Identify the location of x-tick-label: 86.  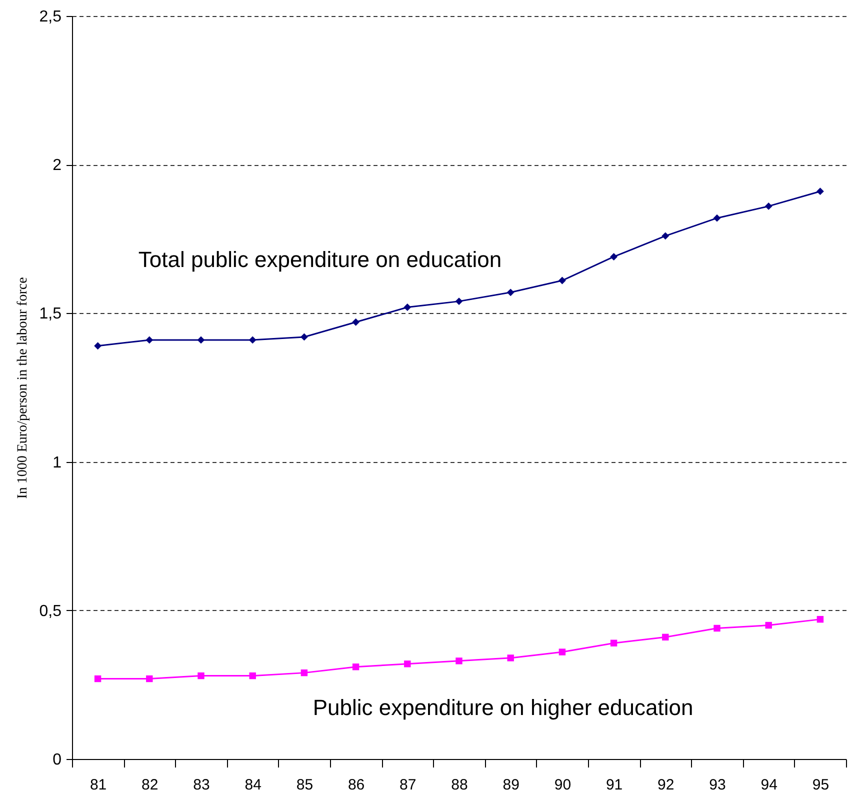
(356, 785).